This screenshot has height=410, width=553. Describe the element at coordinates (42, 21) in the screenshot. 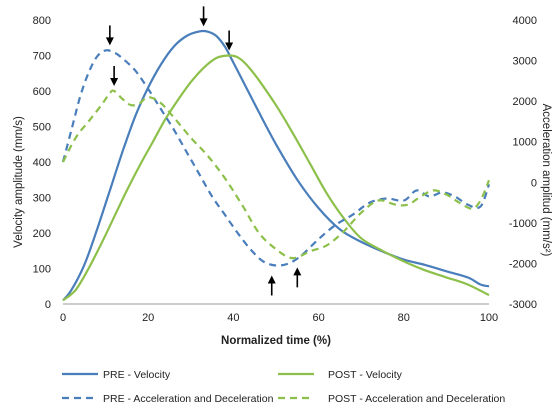

I see `y-left-tick-label: 800` at that location.